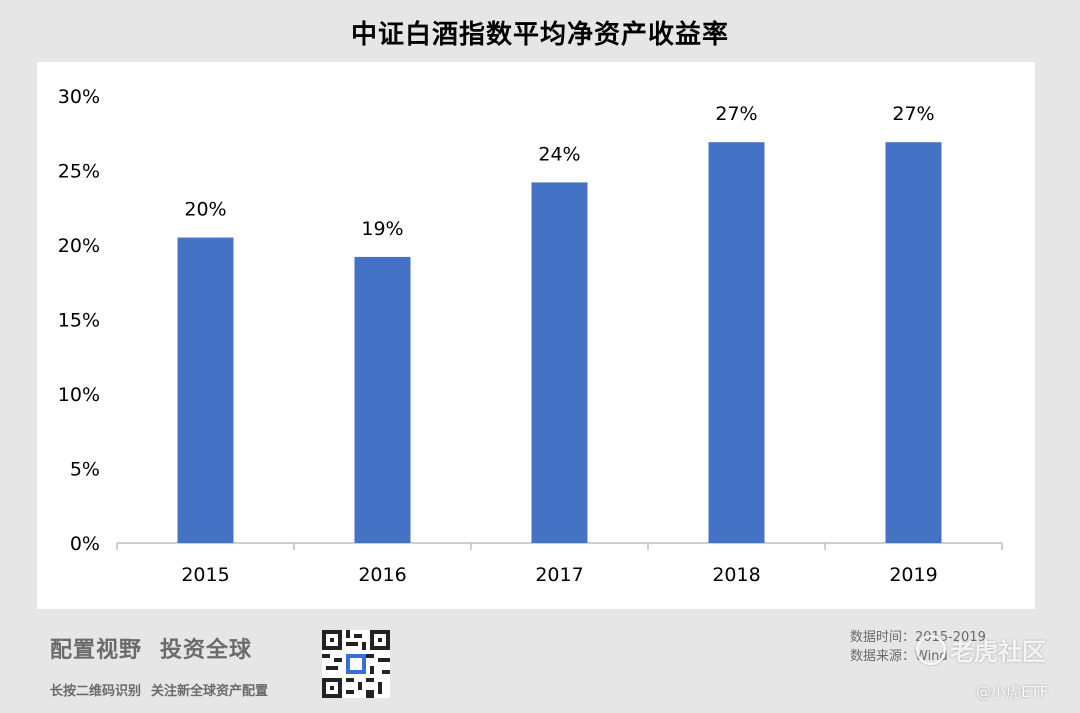 Image resolution: width=1080 pixels, height=713 pixels. I want to click on y-tick-label: 10%, so click(79, 395).